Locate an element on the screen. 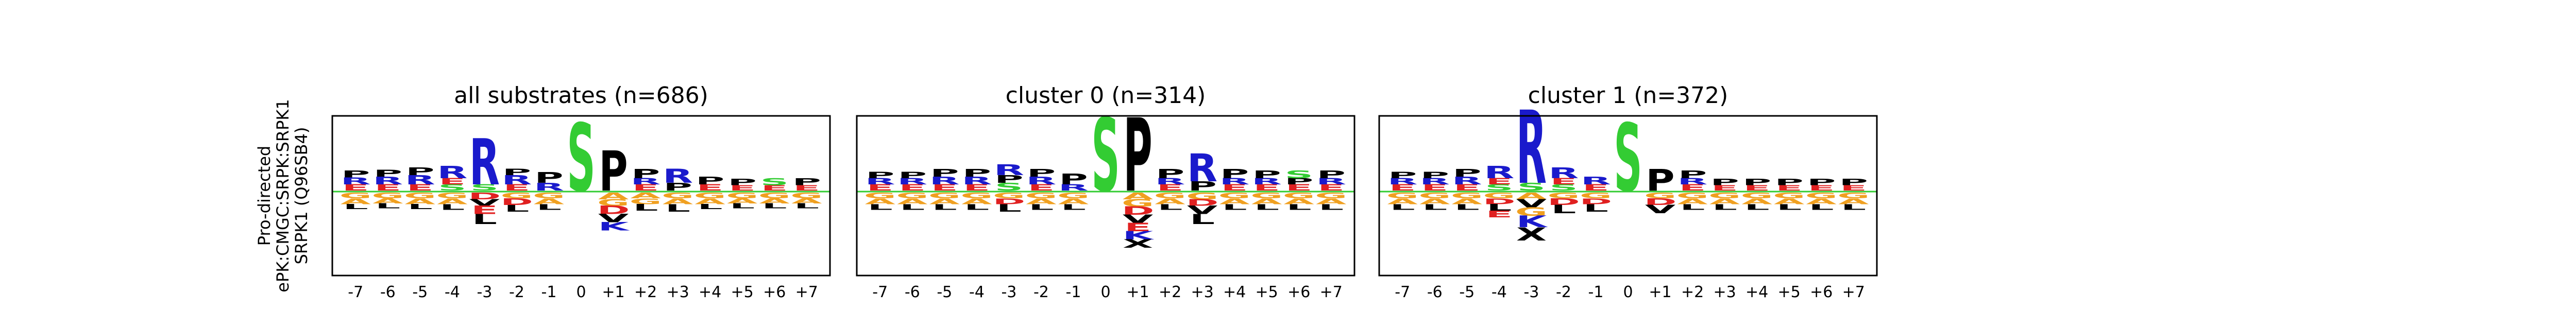 The height and width of the screenshot is (309, 2576). logo-letter-l-pos--6-down: L is located at coordinates (388, 206).